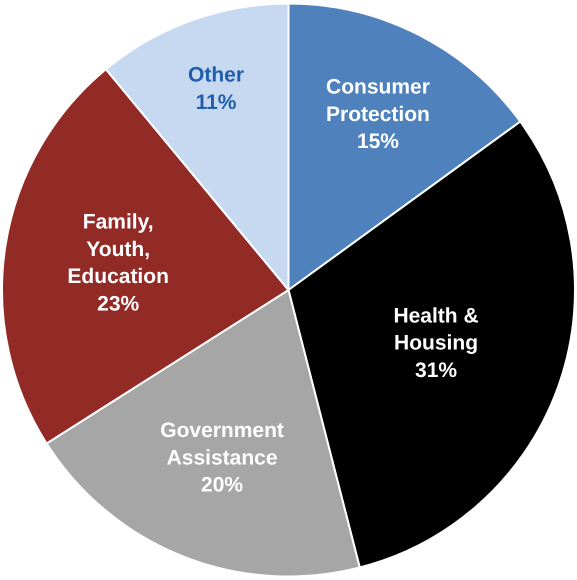  What do you see at coordinates (118, 304) in the screenshot?
I see `data-label: 23%` at bounding box center [118, 304].